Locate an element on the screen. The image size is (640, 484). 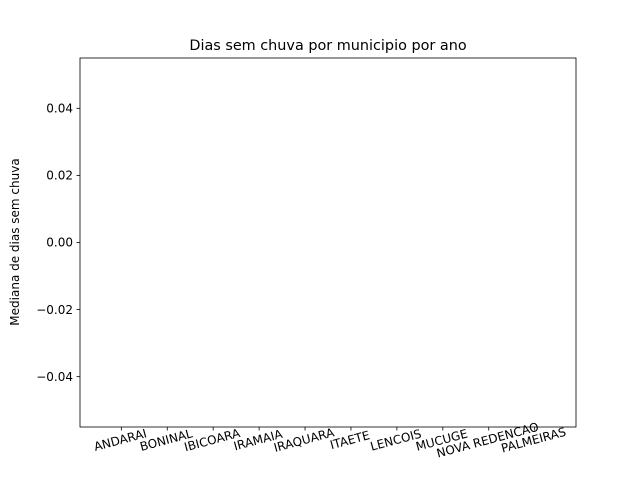
y-axis-ticks: −0.04 −0.02 0.00 0.02 0.04 is located at coordinates (58, 243).